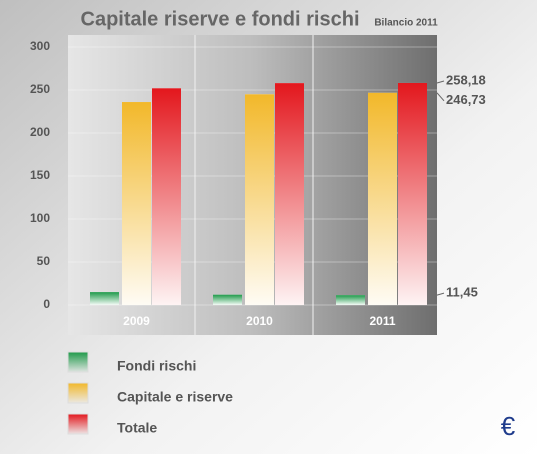 This screenshot has width=537, height=454. What do you see at coordinates (259, 321) in the screenshot?
I see `x-tick-label: 2010` at bounding box center [259, 321].